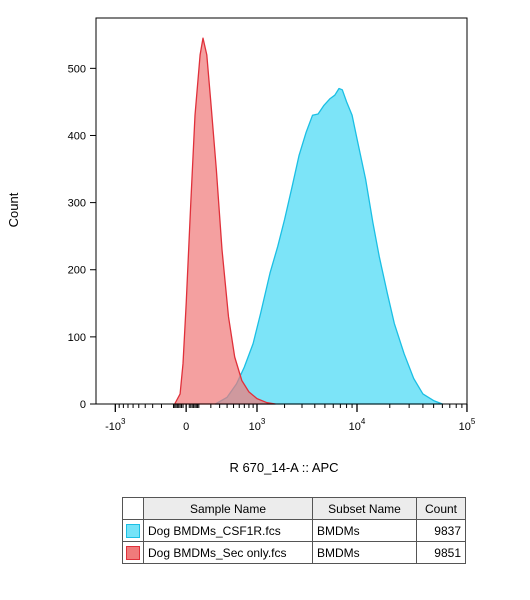 The height and width of the screenshot is (600, 530). Describe the element at coordinates (13, 209) in the screenshot. I see `y-axis-label: Count` at that location.